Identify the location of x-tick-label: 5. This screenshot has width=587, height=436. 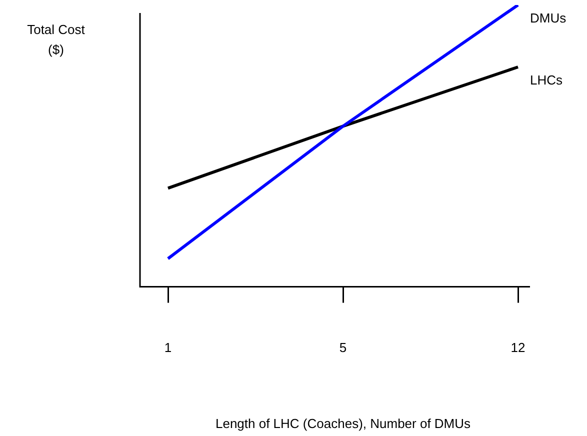
(343, 348).